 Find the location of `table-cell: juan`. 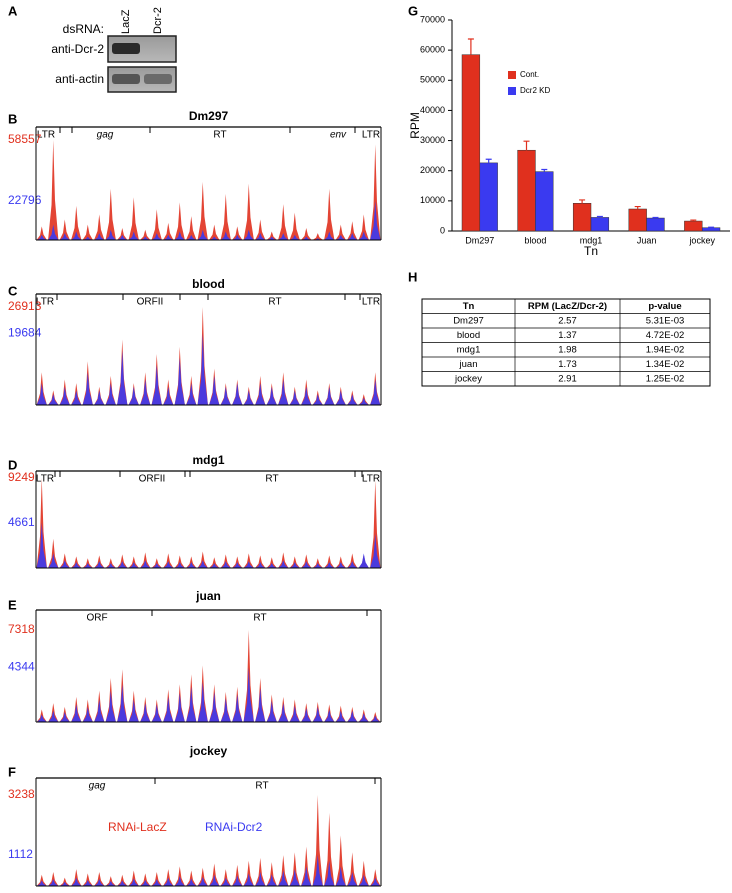

table-cell: juan is located at coordinates (468, 364).